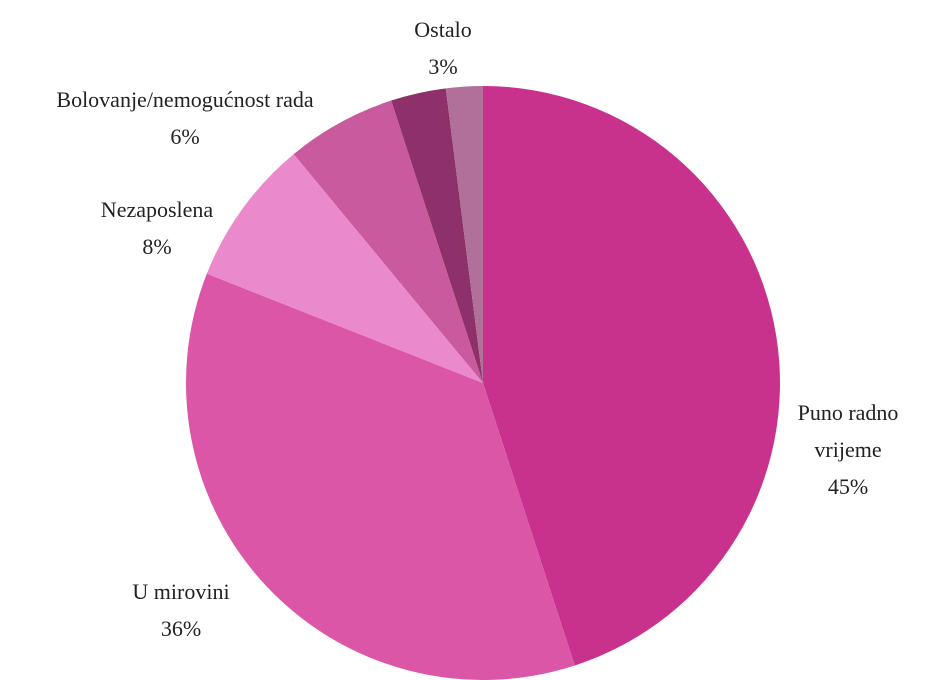 The height and width of the screenshot is (680, 930). What do you see at coordinates (443, 66) in the screenshot?
I see `value-label: 3%` at bounding box center [443, 66].